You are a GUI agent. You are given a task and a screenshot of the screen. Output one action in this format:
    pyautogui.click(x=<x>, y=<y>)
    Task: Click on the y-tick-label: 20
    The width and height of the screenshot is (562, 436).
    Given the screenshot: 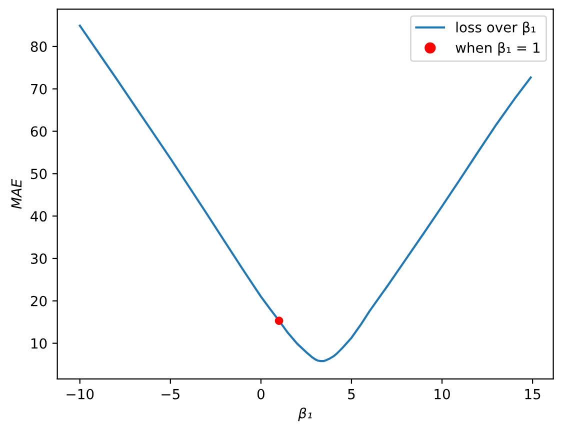 What is the action you would take?
    pyautogui.click(x=38, y=301)
    